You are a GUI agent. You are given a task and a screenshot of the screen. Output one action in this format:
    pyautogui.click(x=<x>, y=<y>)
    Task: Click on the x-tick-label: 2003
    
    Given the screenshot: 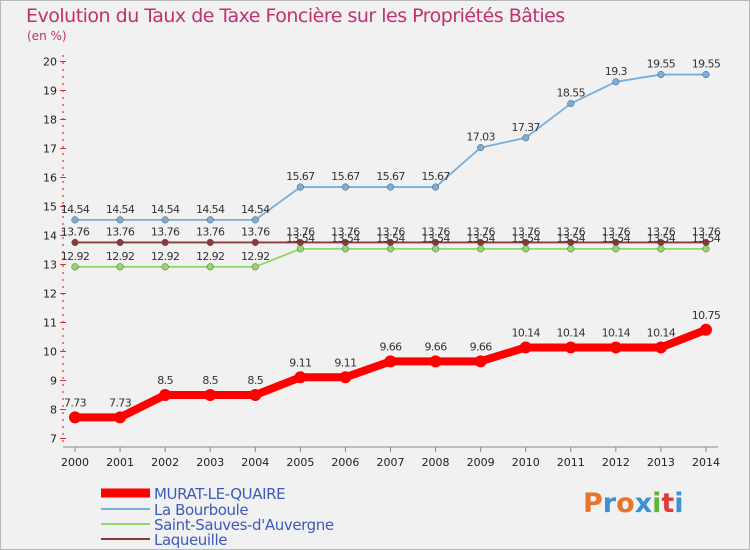 What is the action you would take?
    pyautogui.click(x=210, y=462)
    